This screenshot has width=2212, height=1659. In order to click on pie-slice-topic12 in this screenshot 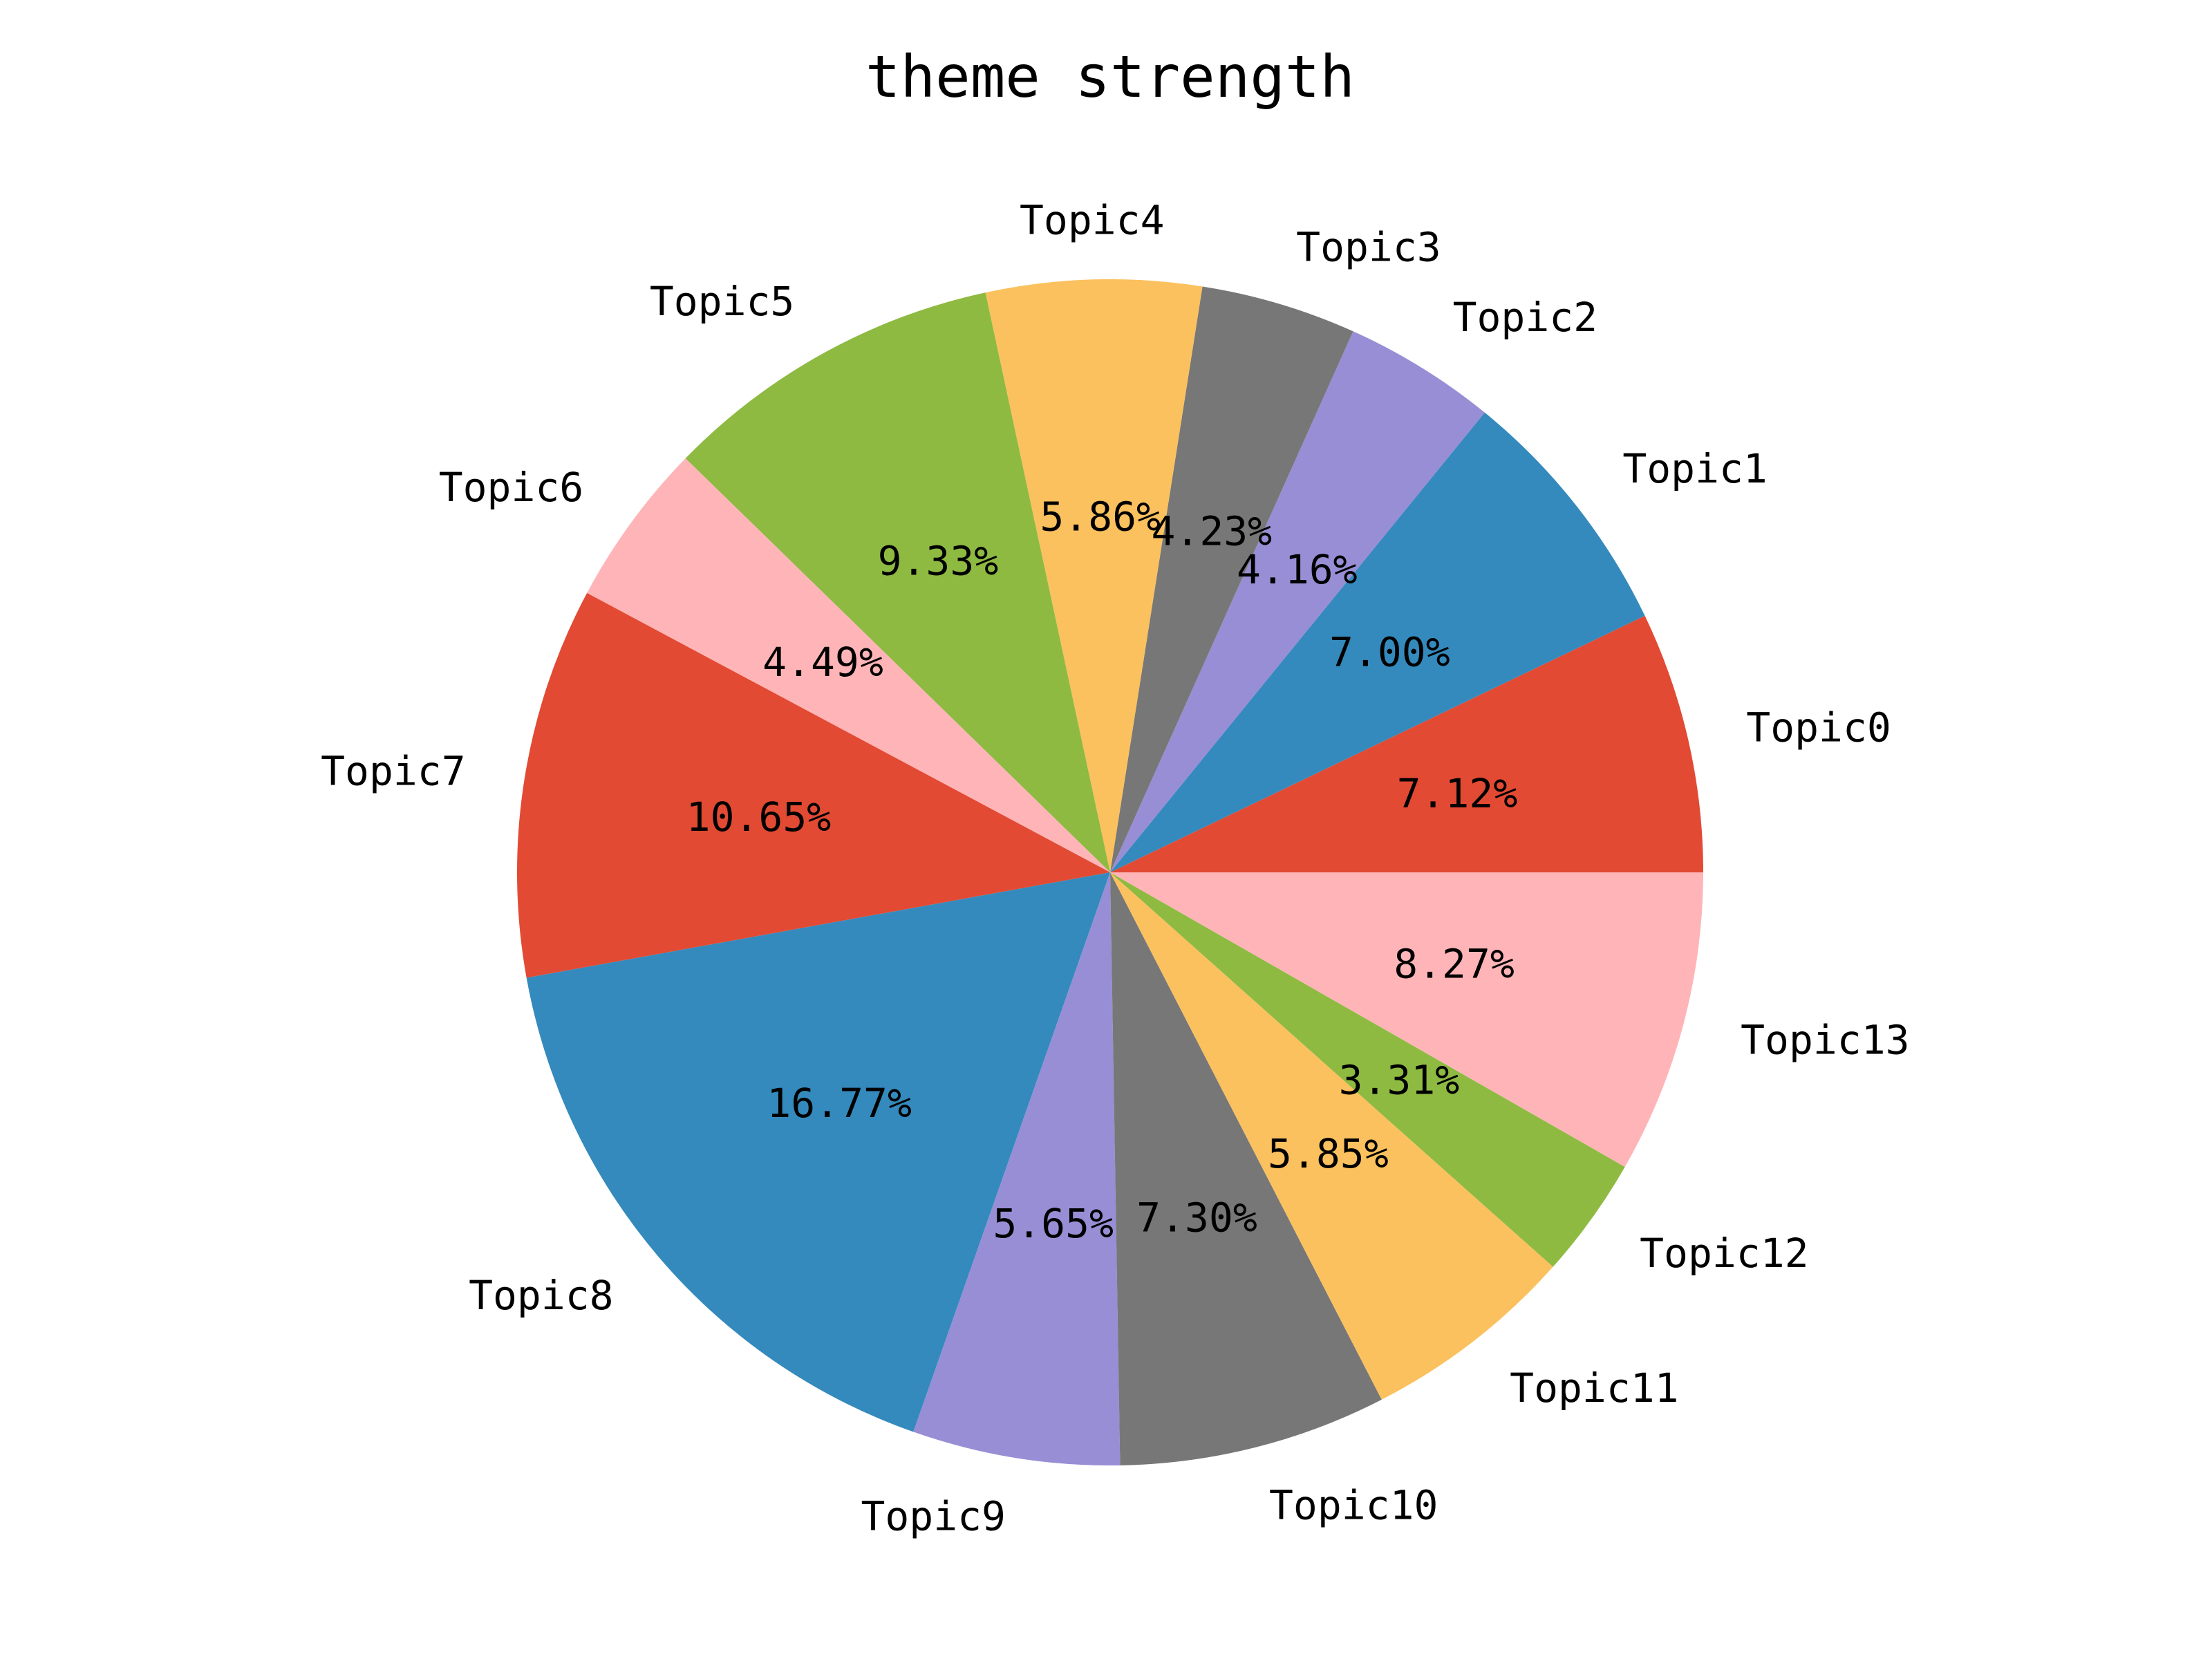, I will do `click(1367, 1070)`.